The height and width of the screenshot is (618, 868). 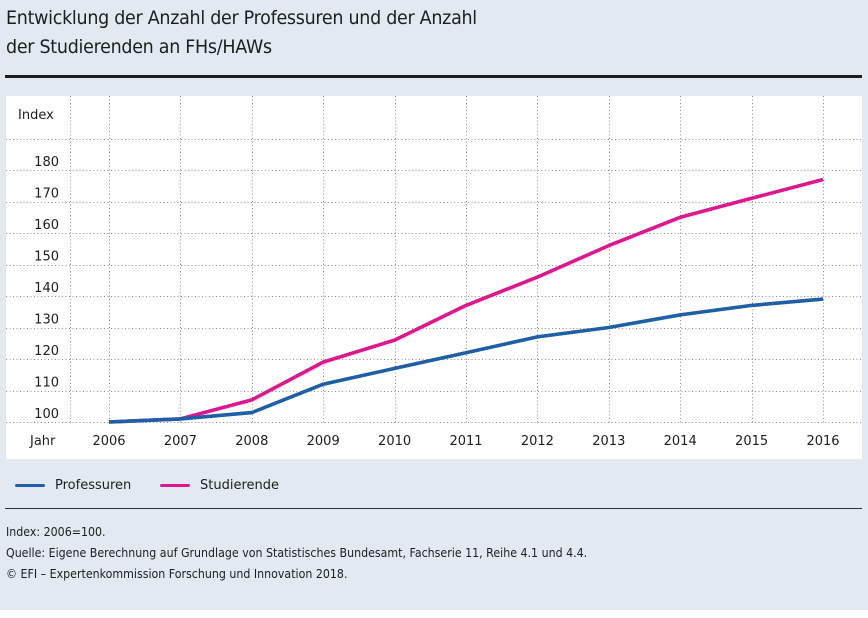 I want to click on legend-label-professuren: Professuren, so click(x=93, y=485).